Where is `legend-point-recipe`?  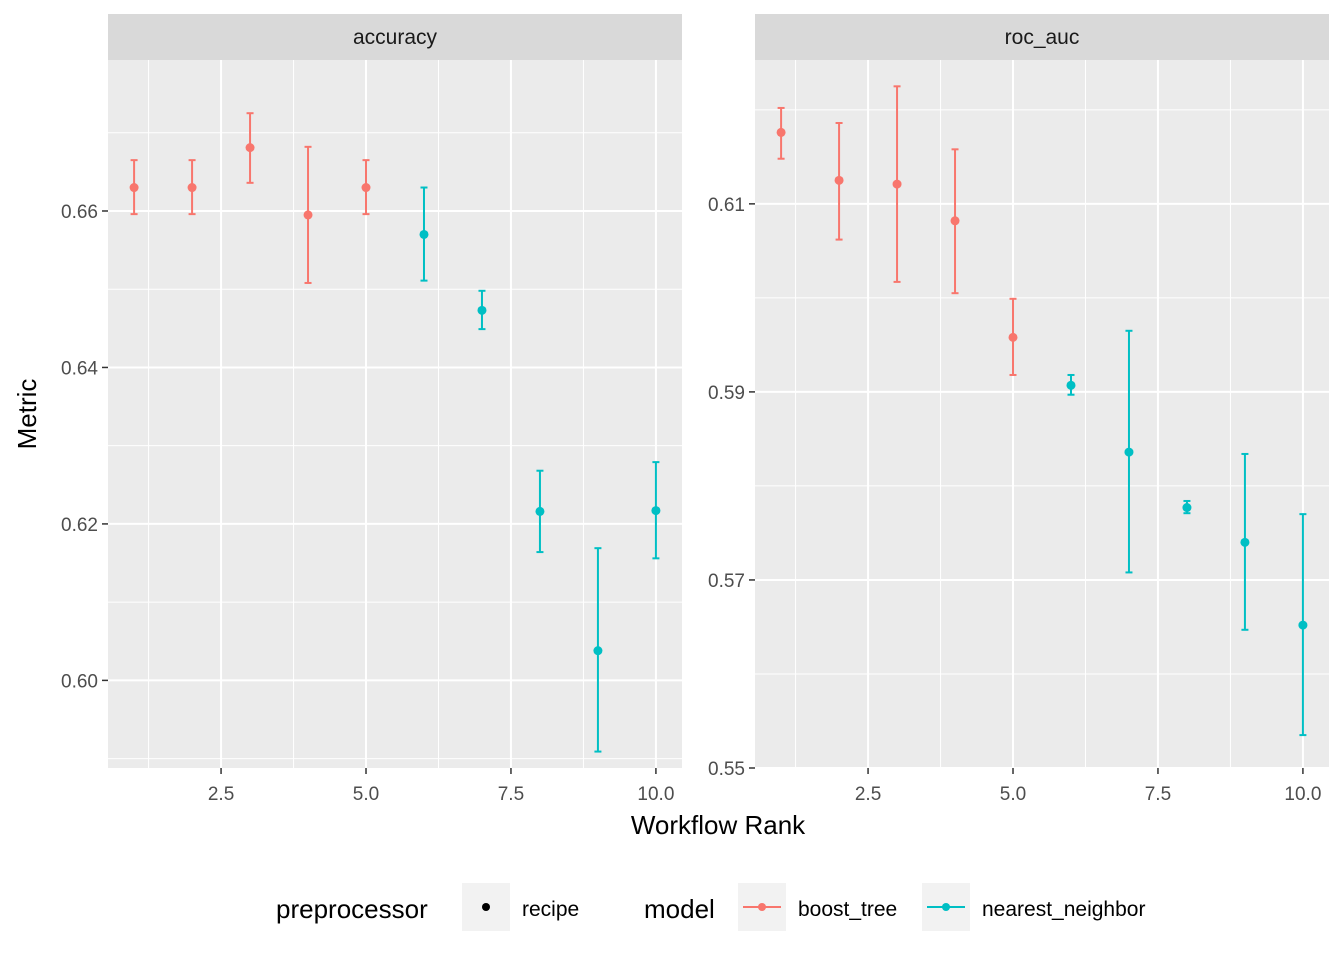 legend-point-recipe is located at coordinates (486, 907).